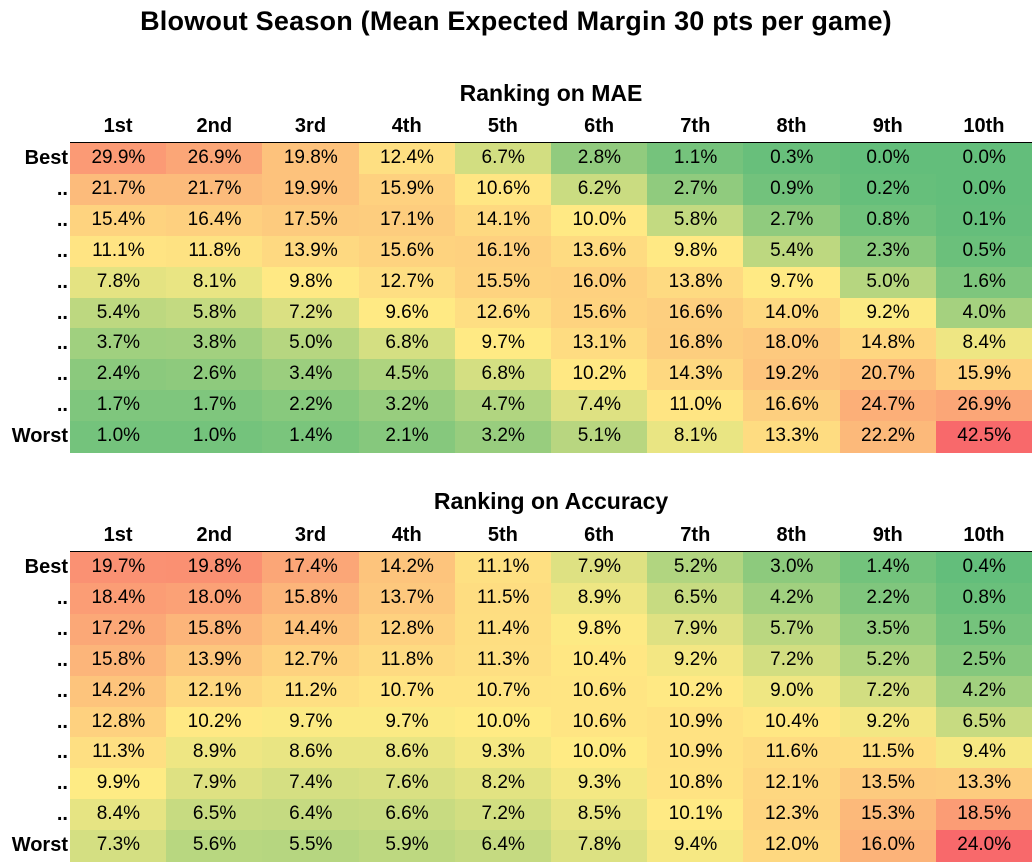 The height and width of the screenshot is (862, 1032). Describe the element at coordinates (407, 660) in the screenshot. I see `heatmap-cell: 11.8%` at that location.